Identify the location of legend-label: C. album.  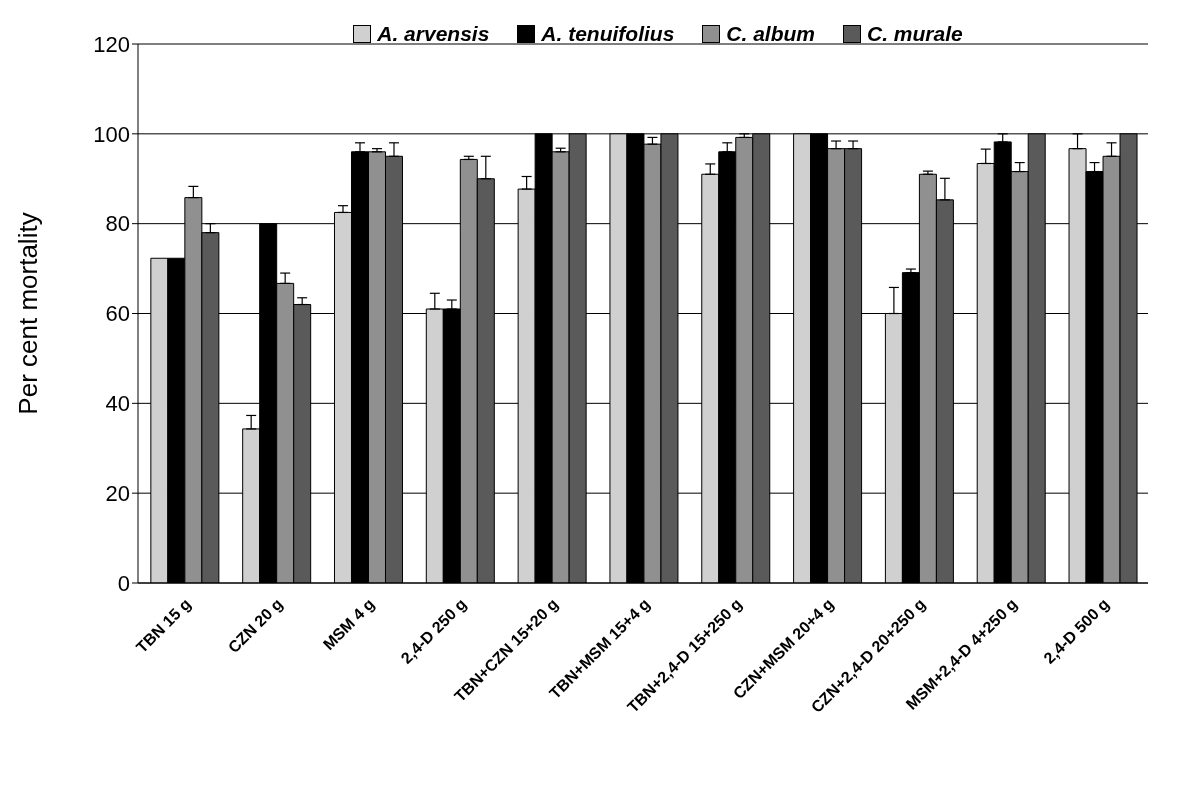
(771, 34).